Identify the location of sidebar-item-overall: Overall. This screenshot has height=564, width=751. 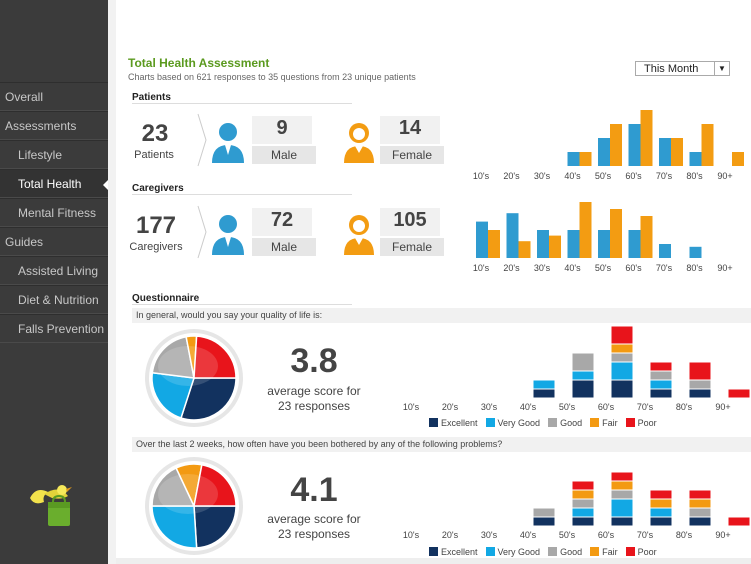
(54, 96).